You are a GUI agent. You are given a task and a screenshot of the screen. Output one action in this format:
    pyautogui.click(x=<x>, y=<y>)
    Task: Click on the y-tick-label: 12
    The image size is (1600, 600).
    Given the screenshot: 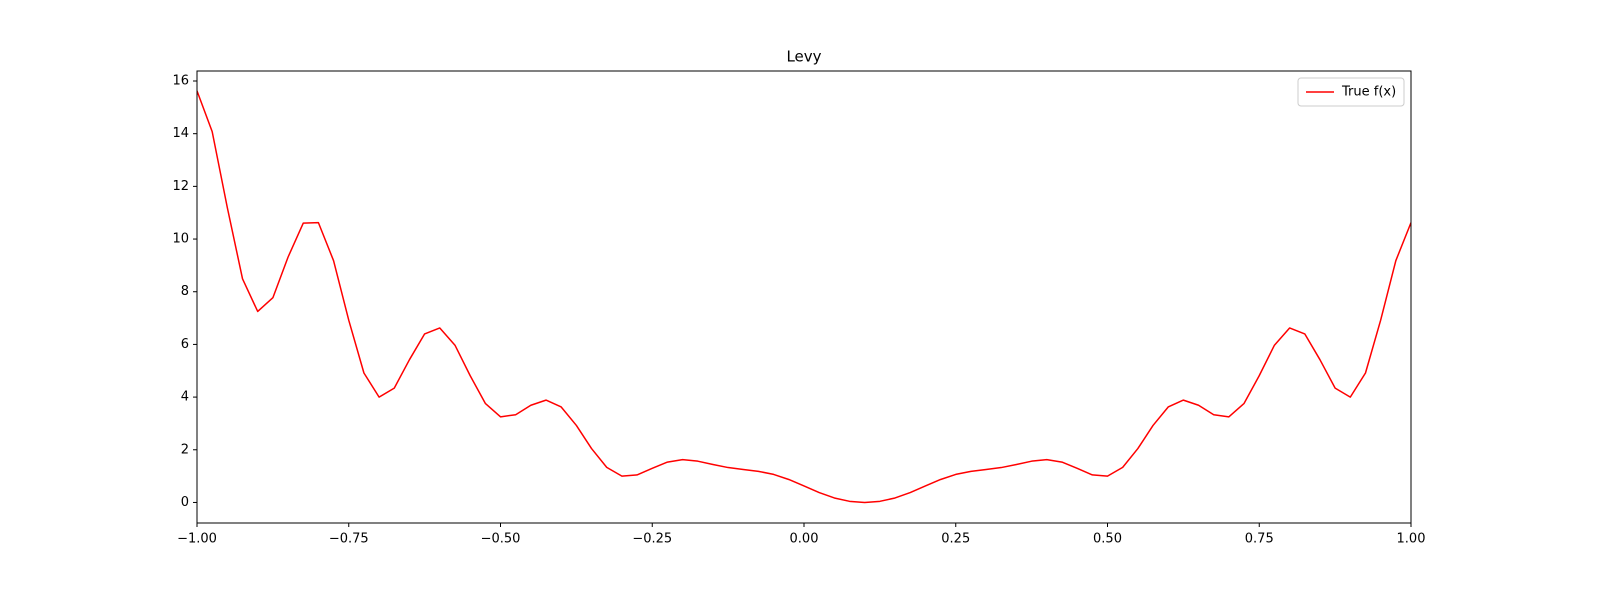 What is the action you would take?
    pyautogui.click(x=180, y=186)
    